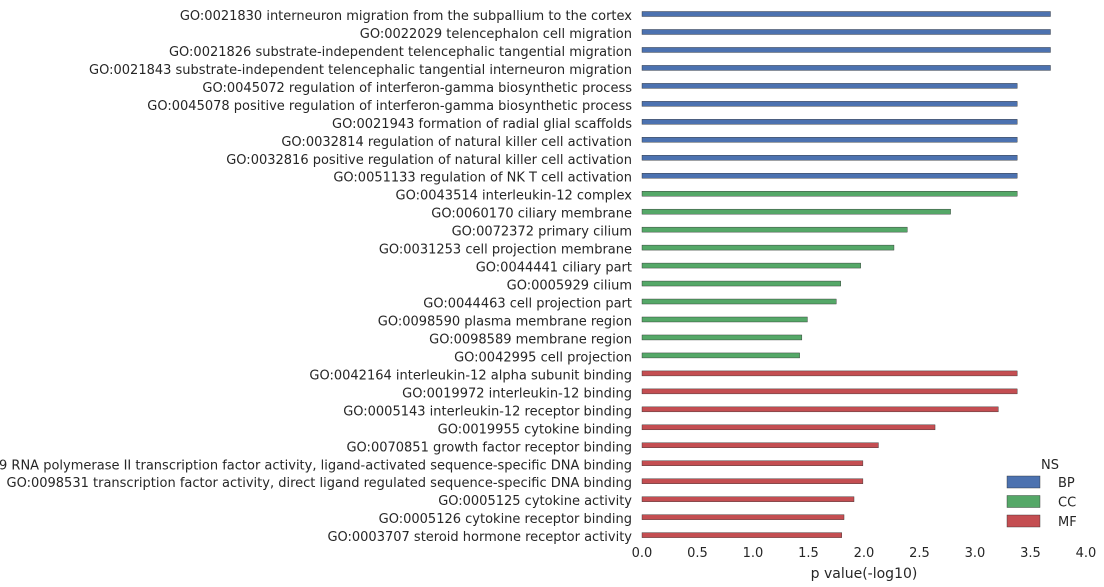 This screenshot has height=587, width=1104. I want to click on category-label: GO:0044463 cell projection part, so click(527, 304).